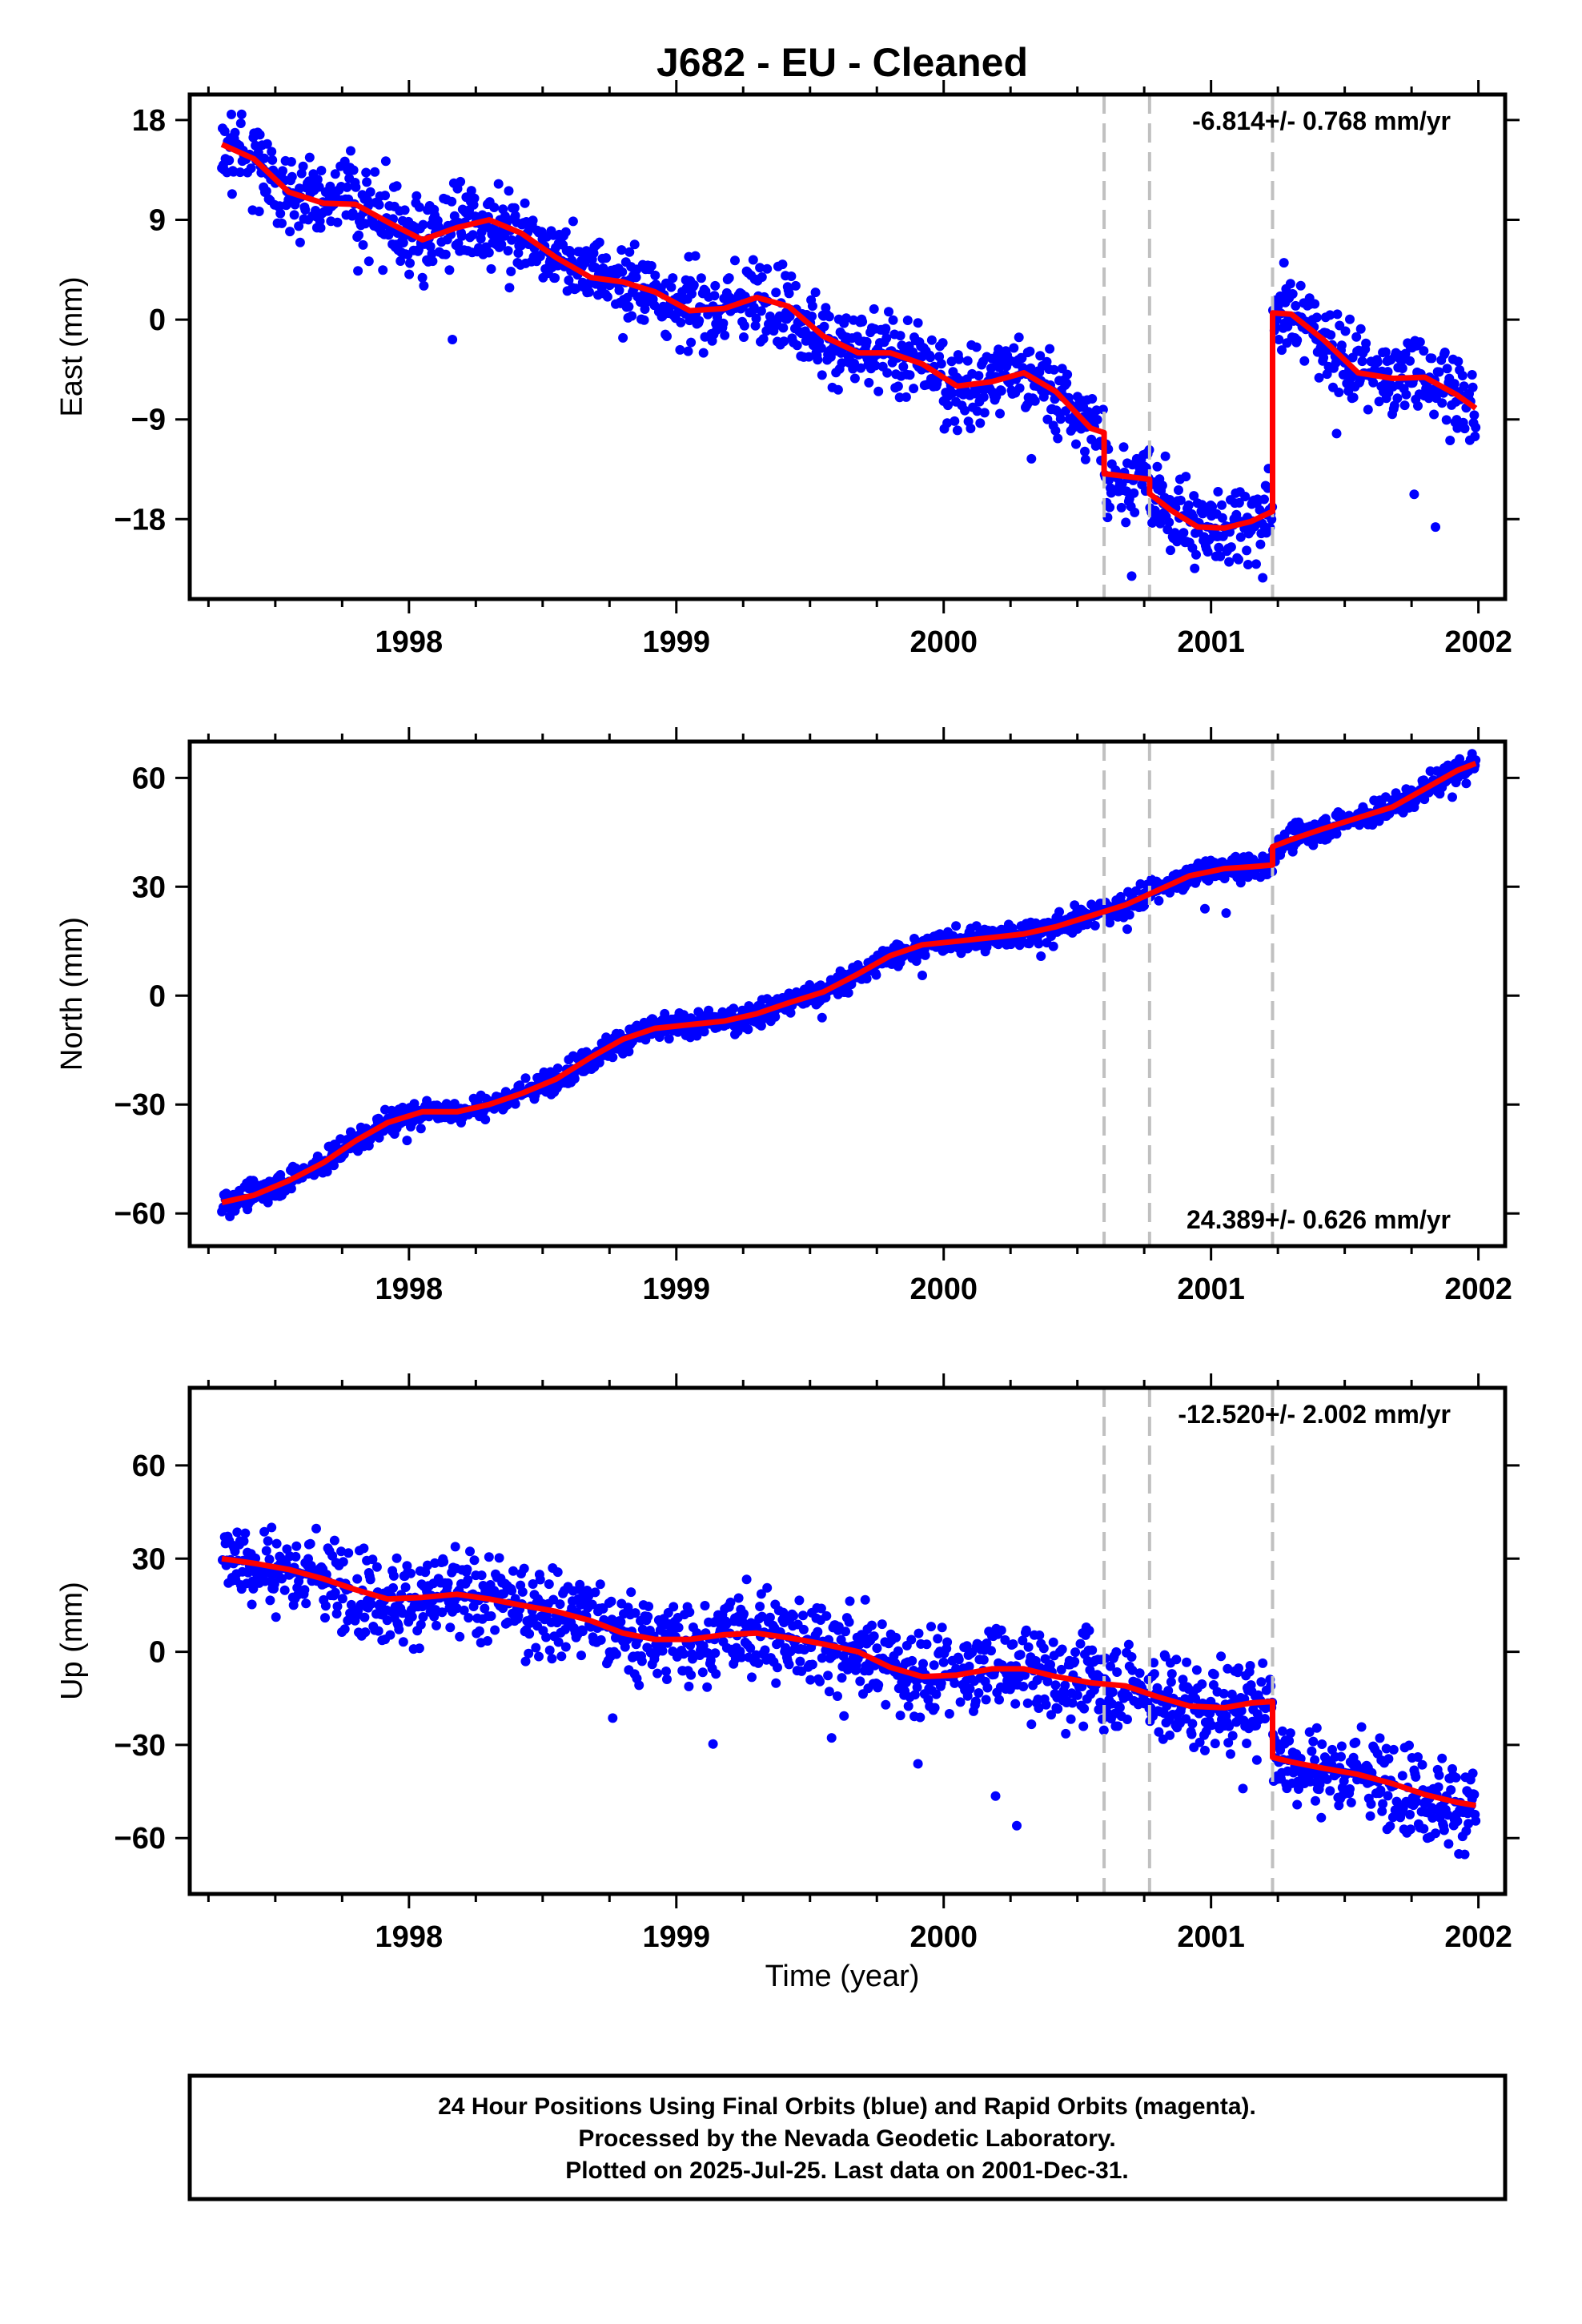 This screenshot has height=2324, width=1582. What do you see at coordinates (1211, 642) in the screenshot?
I see `x-tick-label: 2001` at bounding box center [1211, 642].